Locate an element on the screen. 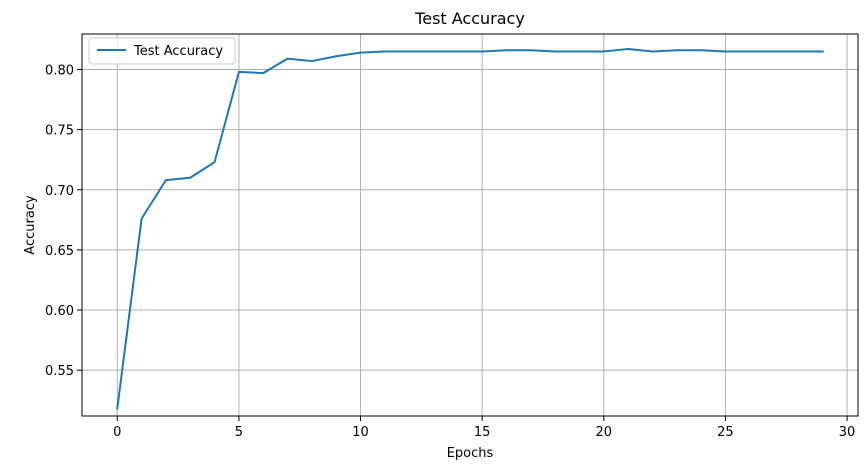  x-axis-label: Epochs is located at coordinates (470, 453).